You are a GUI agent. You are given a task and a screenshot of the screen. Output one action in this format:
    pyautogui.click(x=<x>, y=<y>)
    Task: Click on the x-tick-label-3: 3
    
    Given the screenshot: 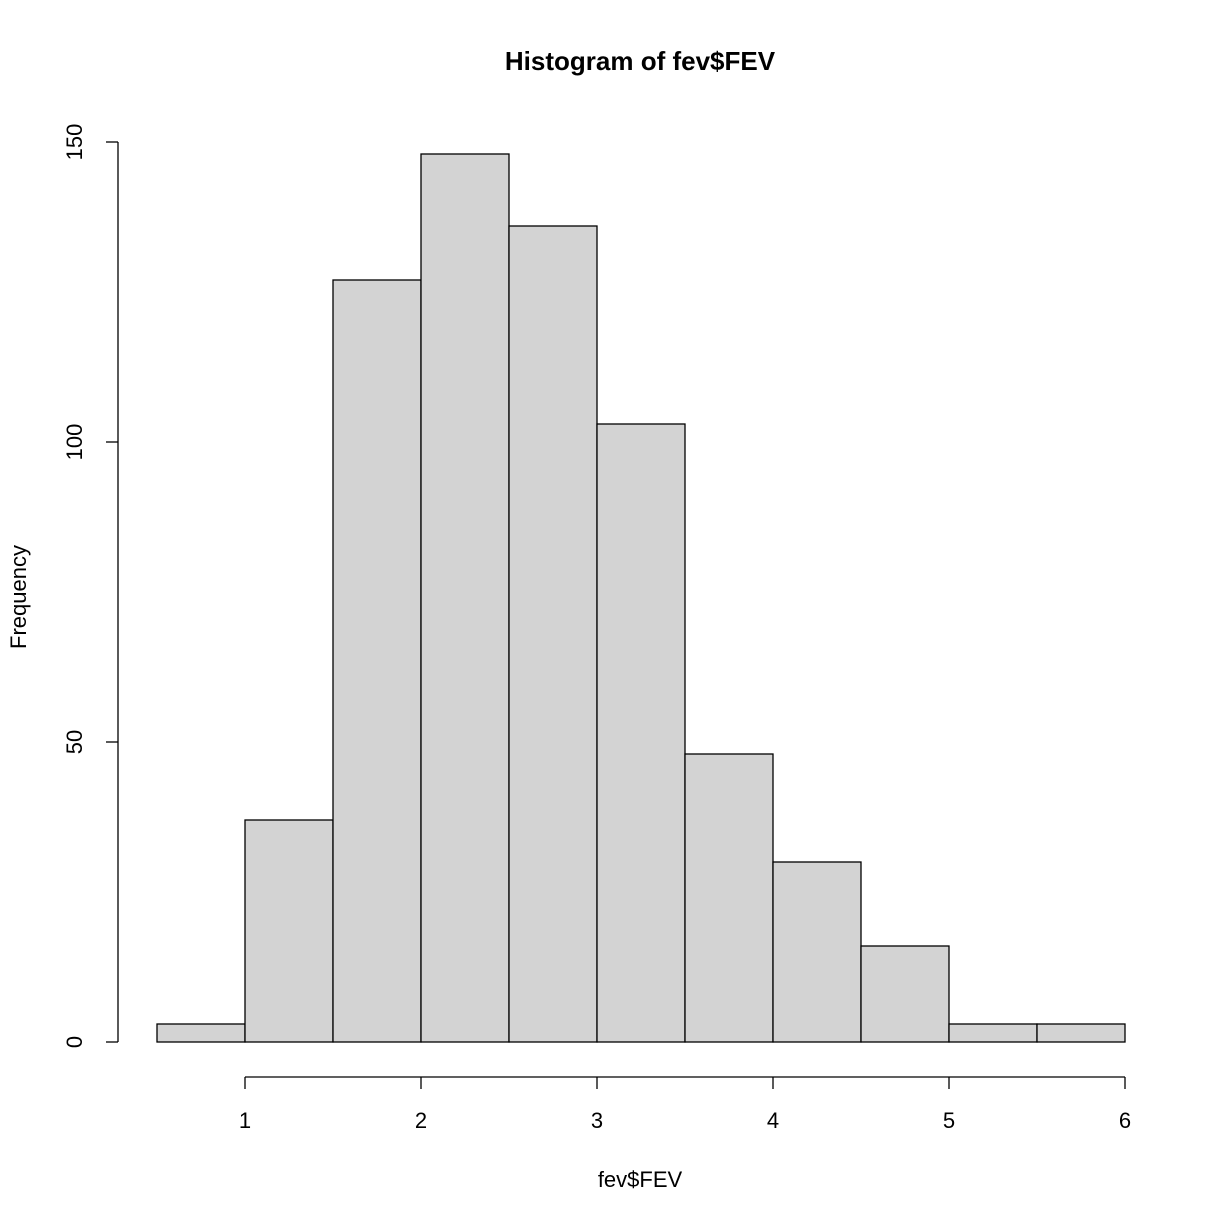 What is the action you would take?
    pyautogui.click(x=597, y=1120)
    